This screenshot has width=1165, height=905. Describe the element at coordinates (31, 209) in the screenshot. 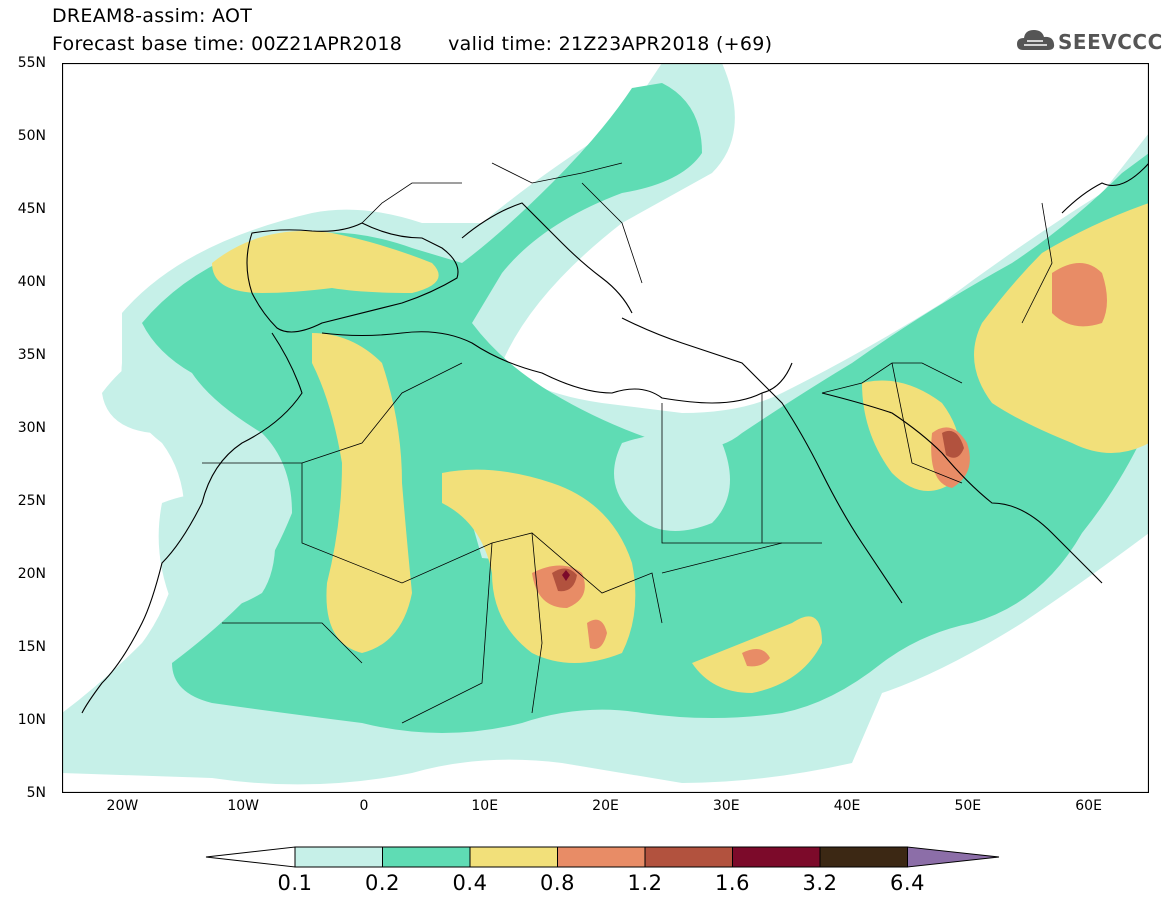

I see `lat-tick-label: 45N` at that location.